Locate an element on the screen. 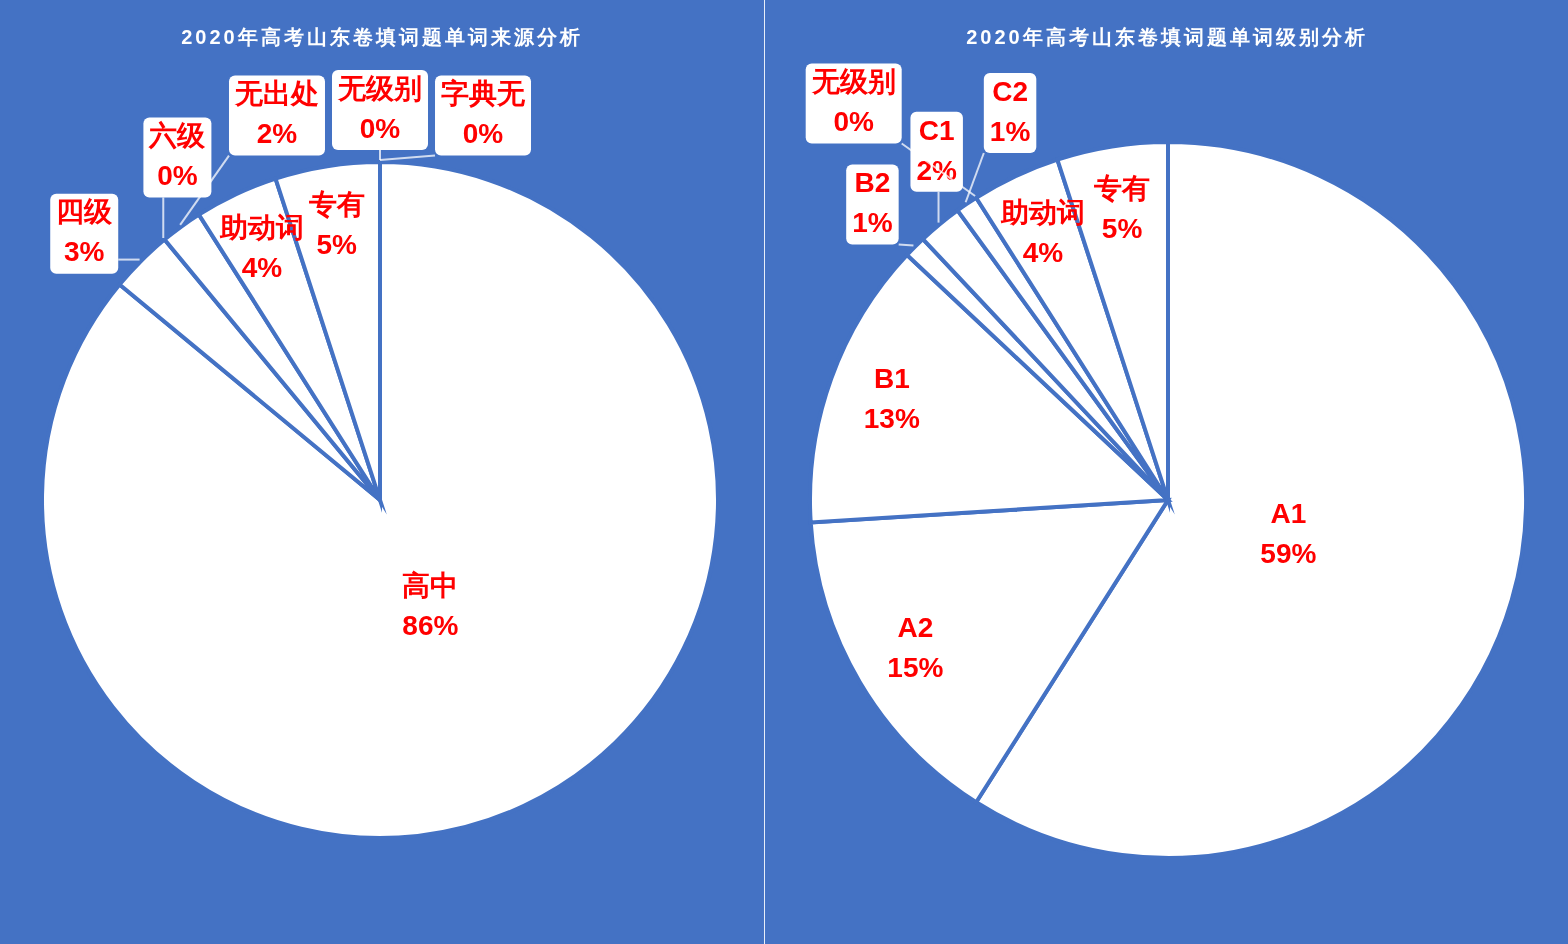 Image resolution: width=1568 pixels, height=944 pixels. data-label: 3% is located at coordinates (84, 252).